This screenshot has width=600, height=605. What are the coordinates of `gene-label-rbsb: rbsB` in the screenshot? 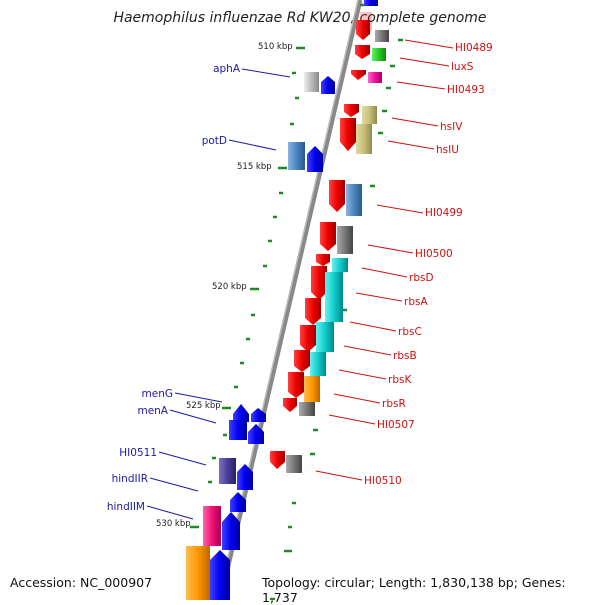 It's located at (405, 356).